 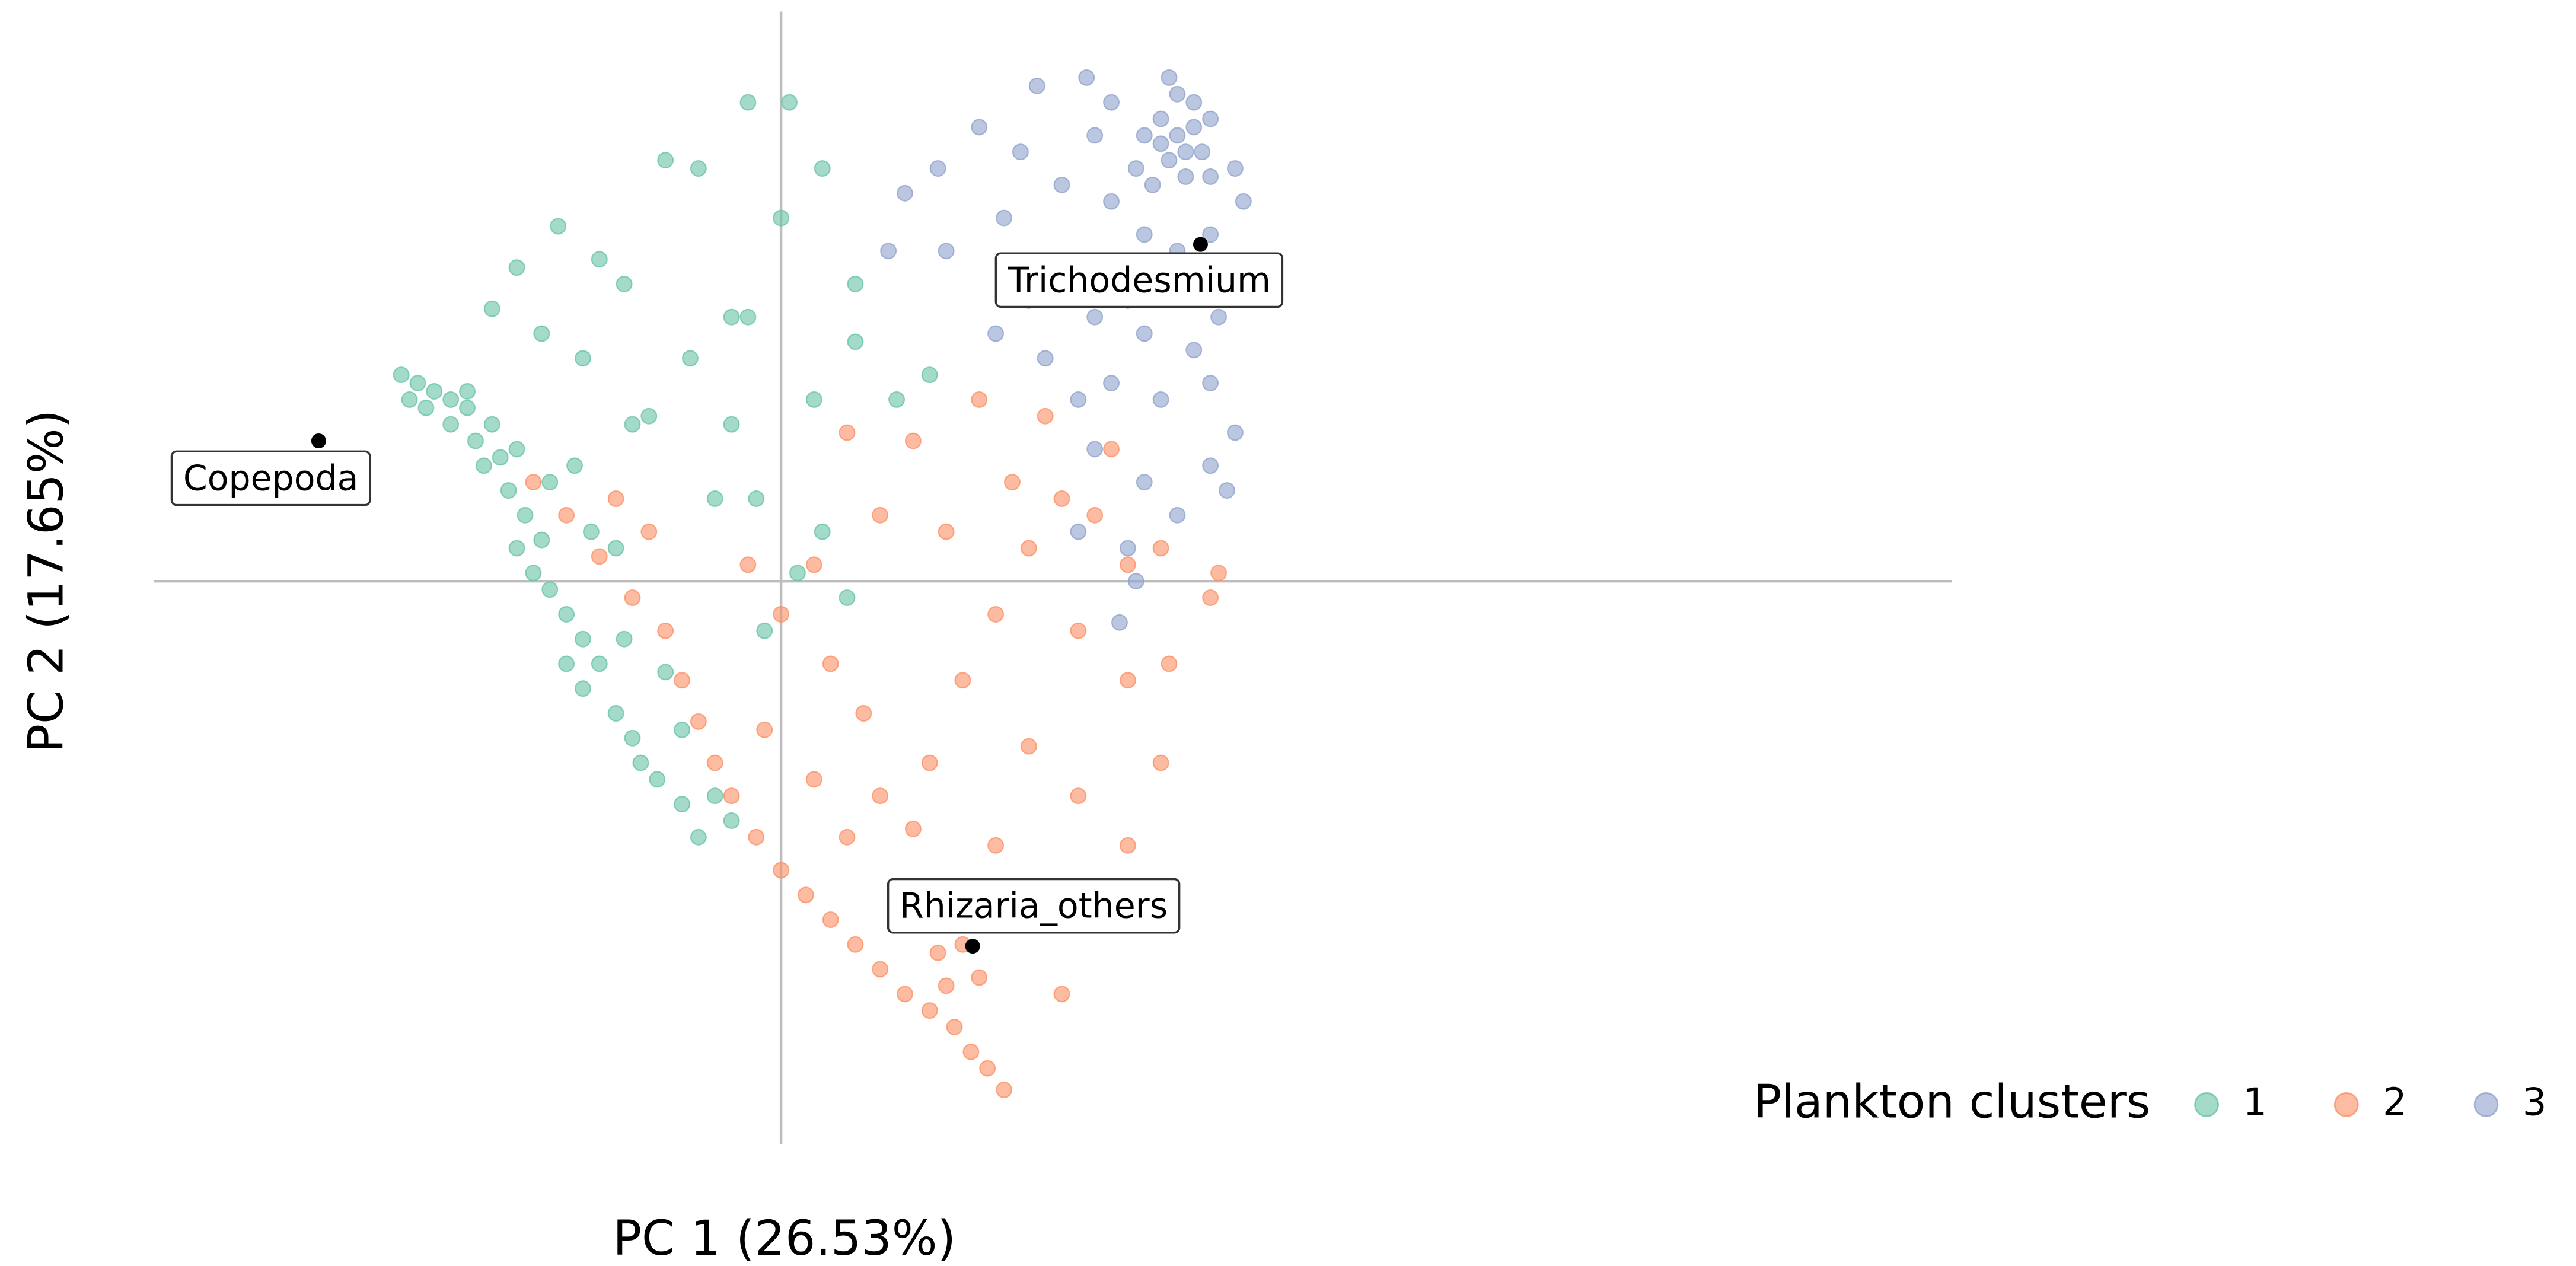 What do you see at coordinates (47, 581) in the screenshot?
I see `y-axis-title: PC 2 (17.65%)` at bounding box center [47, 581].